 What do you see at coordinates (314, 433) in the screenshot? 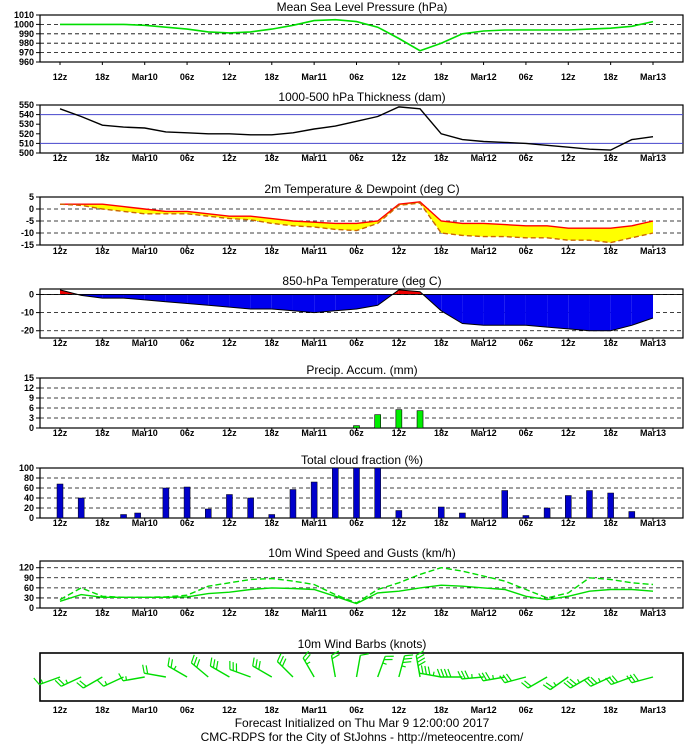
I see `precip-xtick-label: Mar11` at bounding box center [314, 433].